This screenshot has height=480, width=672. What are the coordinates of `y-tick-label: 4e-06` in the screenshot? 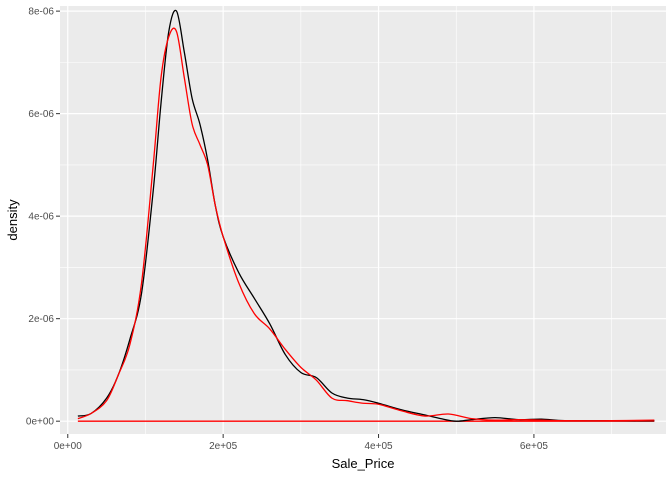 It's located at (41, 217).